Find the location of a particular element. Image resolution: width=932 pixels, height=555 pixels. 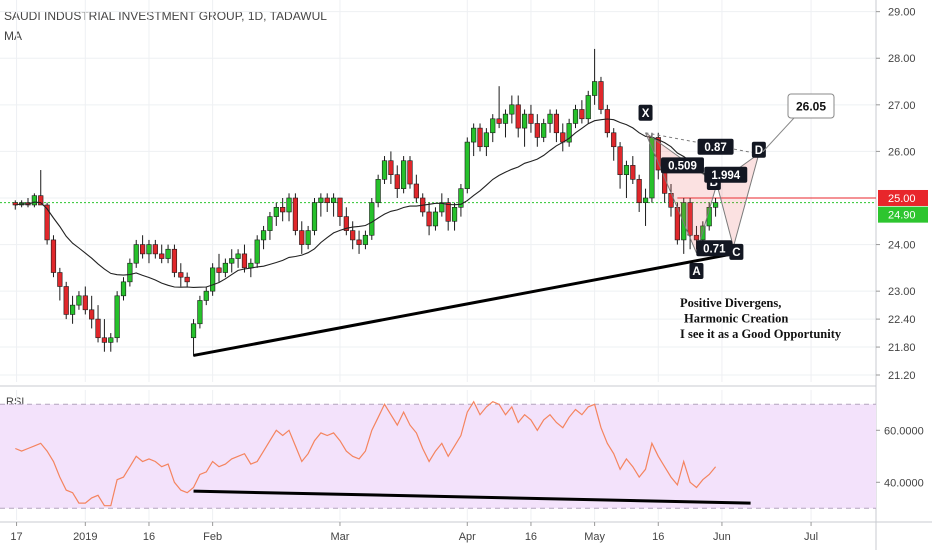

harmonic-point-a-bg is located at coordinates (696, 270).